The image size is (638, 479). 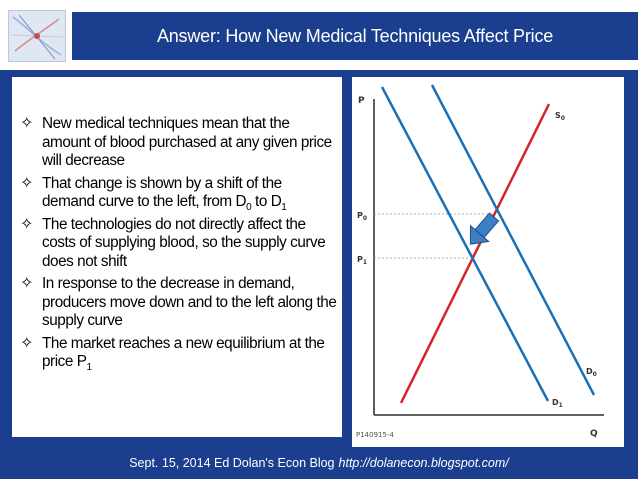 What do you see at coordinates (591, 372) in the screenshot?
I see `d0-label: D0` at bounding box center [591, 372].